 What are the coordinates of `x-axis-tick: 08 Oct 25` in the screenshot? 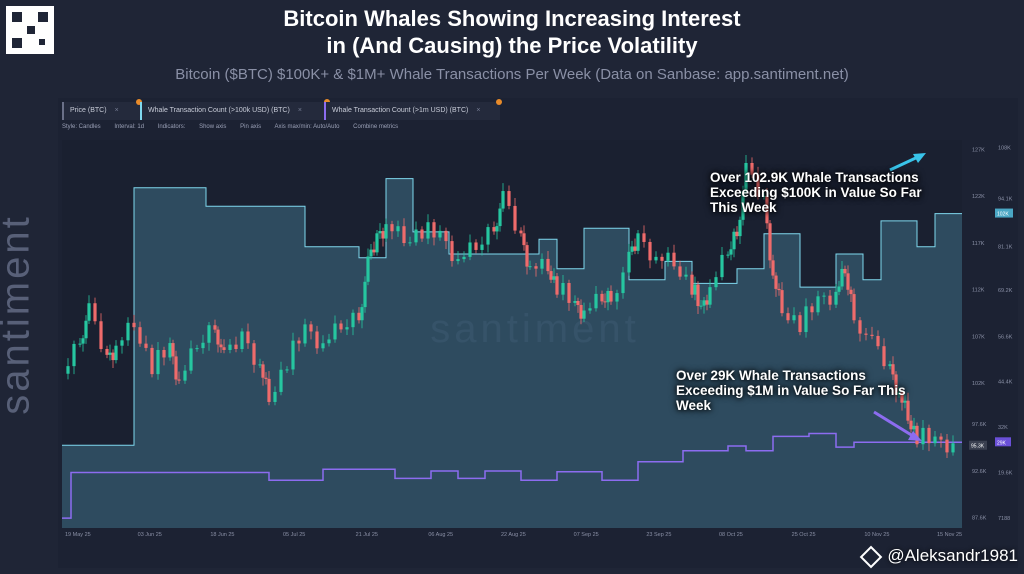 It's located at (731, 535).